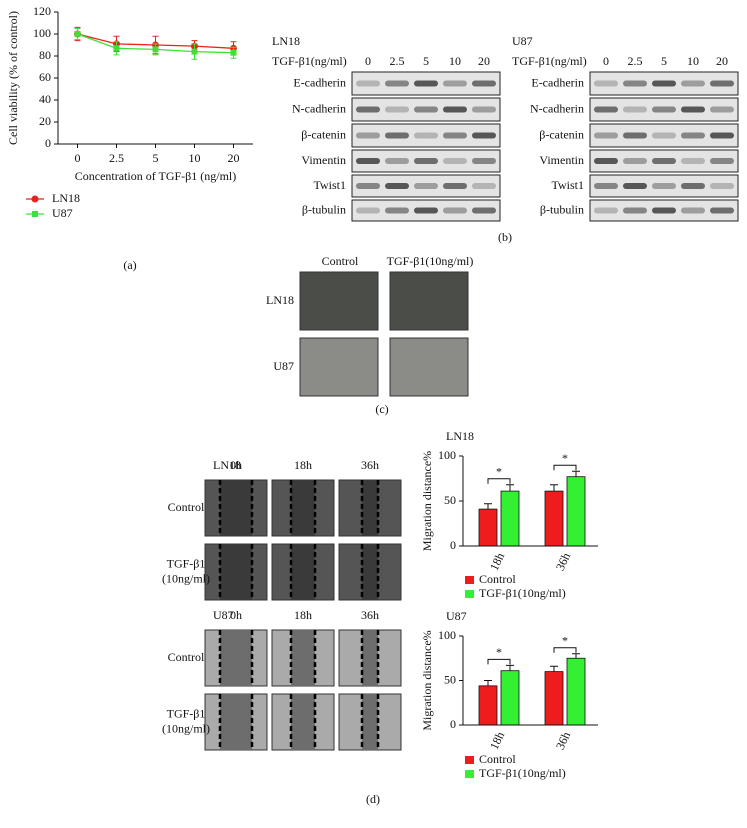  What do you see at coordinates (129, 265) in the screenshot?
I see `panel-label: (a)` at bounding box center [129, 265].